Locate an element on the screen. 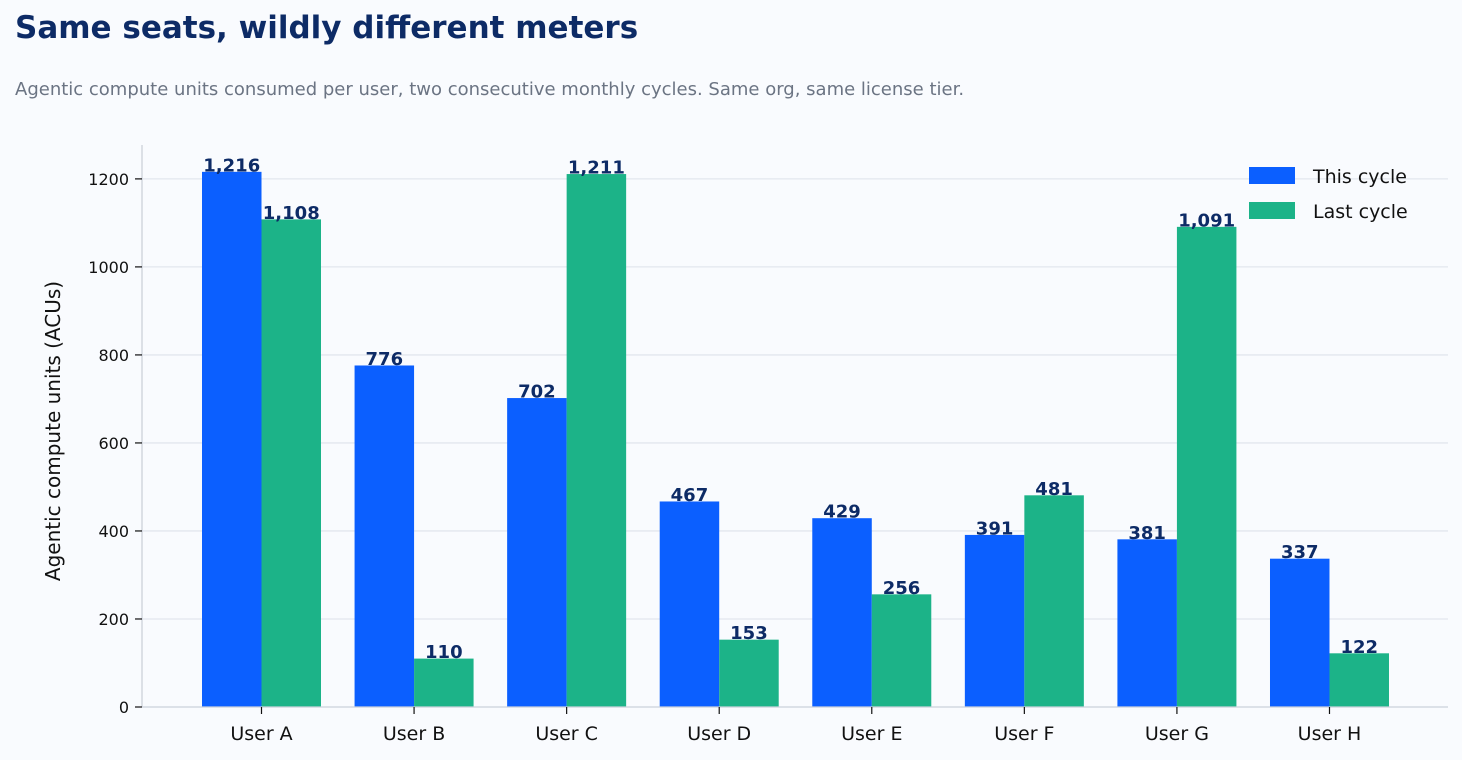  x-tick-label: User H is located at coordinates (1330, 734).